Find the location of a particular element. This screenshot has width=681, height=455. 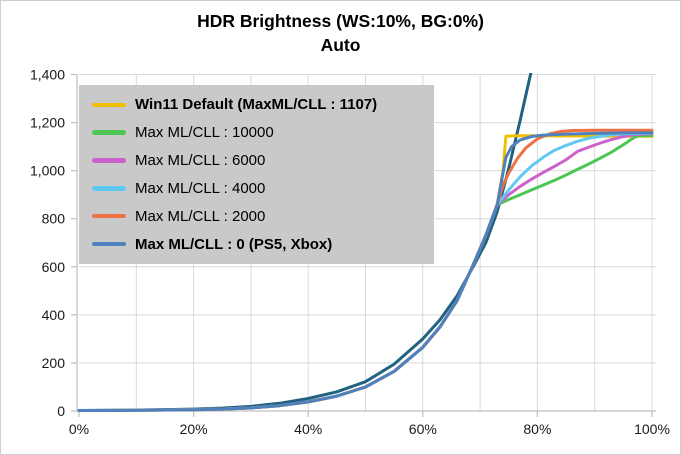

legend-label-win11-default: Win11 Default (MaxML/CLL : 1107) is located at coordinates (256, 105).